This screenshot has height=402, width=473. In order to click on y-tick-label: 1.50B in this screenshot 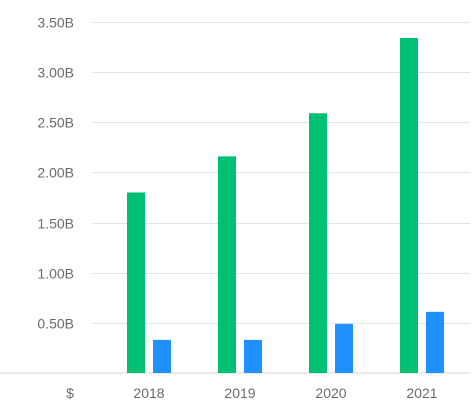, I will do `click(55, 224)`.